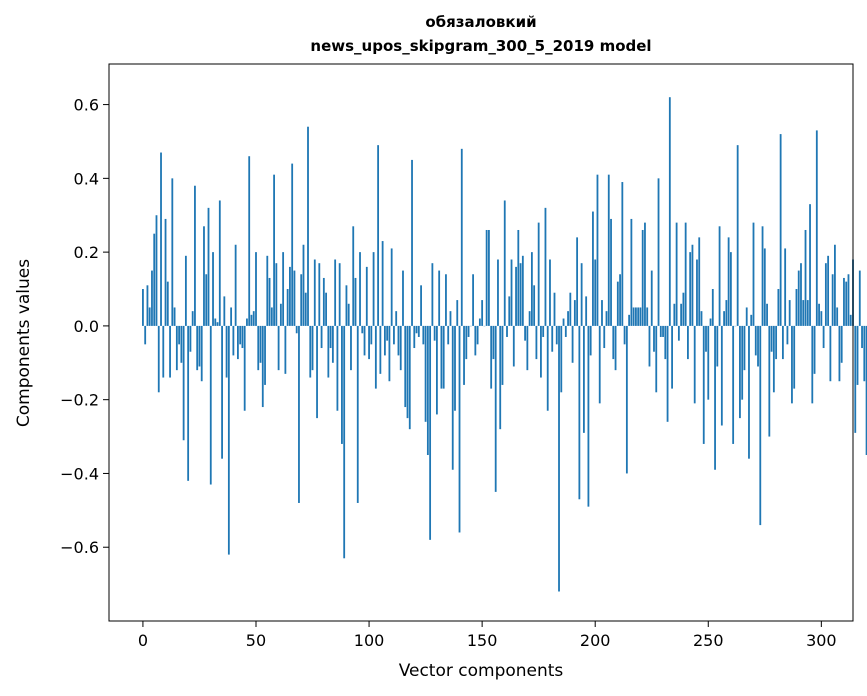 Image resolution: width=867 pixels, height=696 pixels. I want to click on y-tick-label: 0.6, so click(86, 105).